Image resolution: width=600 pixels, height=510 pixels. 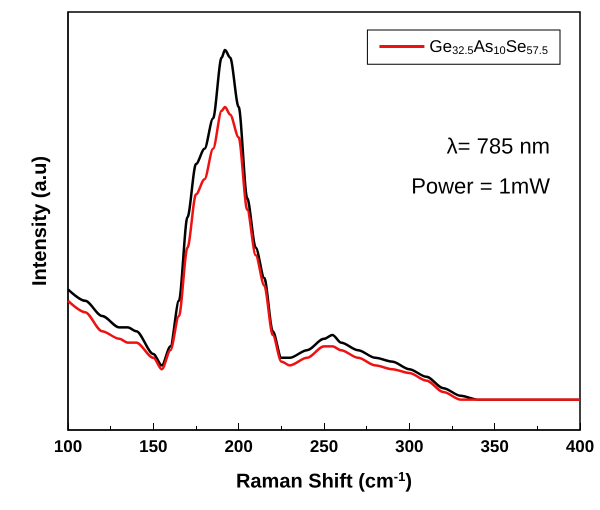 What do you see at coordinates (409, 446) in the screenshot?
I see `x-tick-label: 300` at bounding box center [409, 446].